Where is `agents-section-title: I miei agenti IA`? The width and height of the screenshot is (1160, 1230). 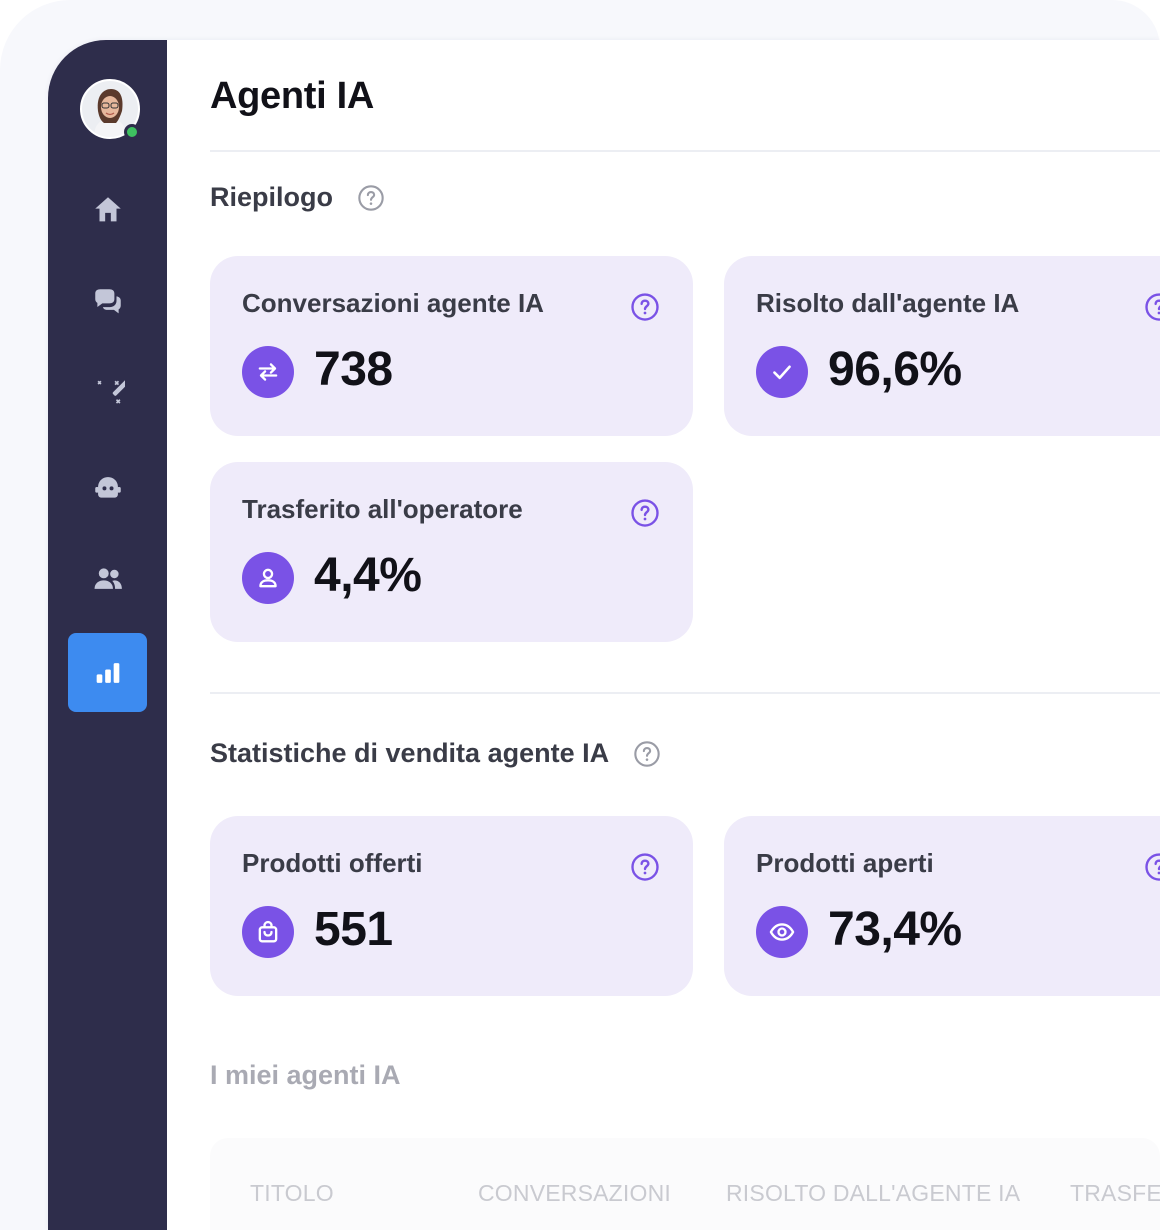 agents-section-title: I miei agenti IA is located at coordinates (305, 1075).